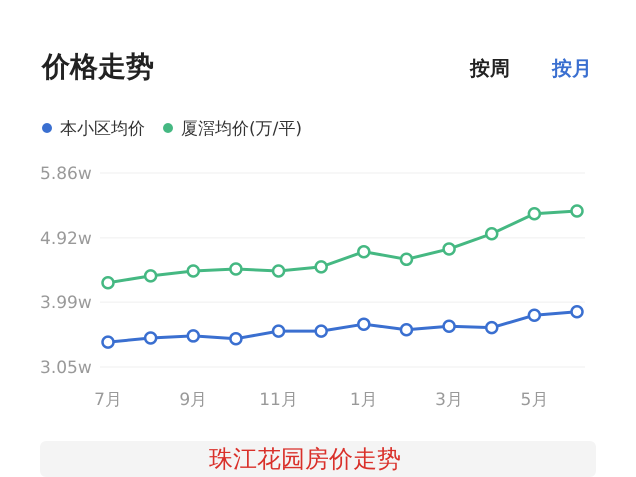 This screenshot has height=477, width=636. What do you see at coordinates (66, 238) in the screenshot?
I see `y-tick-label: 4.92w` at bounding box center [66, 238].